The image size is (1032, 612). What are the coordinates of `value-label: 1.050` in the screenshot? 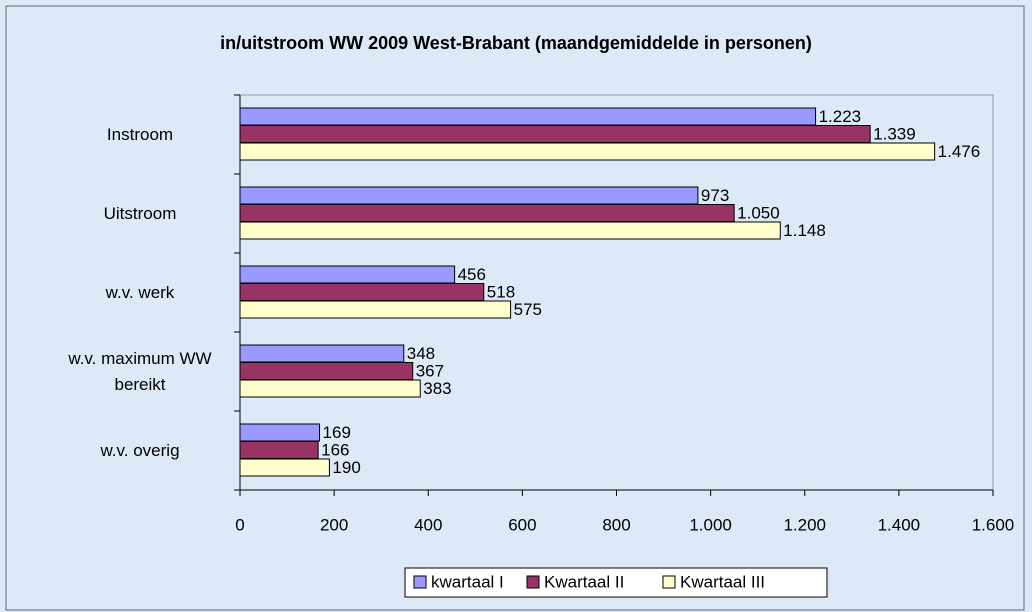 It's located at (758, 212).